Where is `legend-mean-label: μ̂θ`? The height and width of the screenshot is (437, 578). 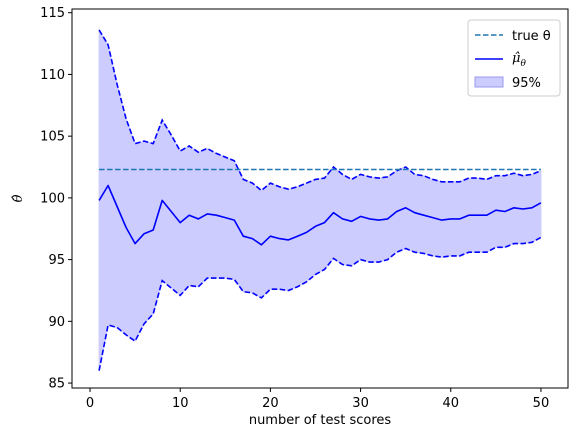 legend-mean-label: μ̂θ is located at coordinates (519, 60).